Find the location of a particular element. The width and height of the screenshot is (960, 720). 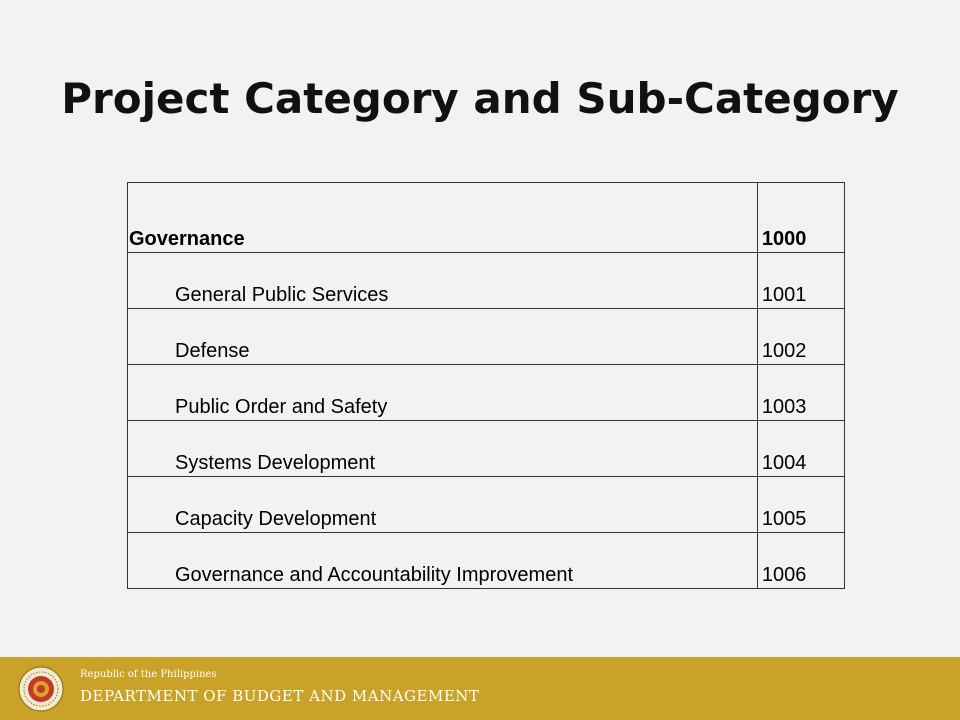

subcategory-name-cell: Public Order and Safety is located at coordinates (442, 392).